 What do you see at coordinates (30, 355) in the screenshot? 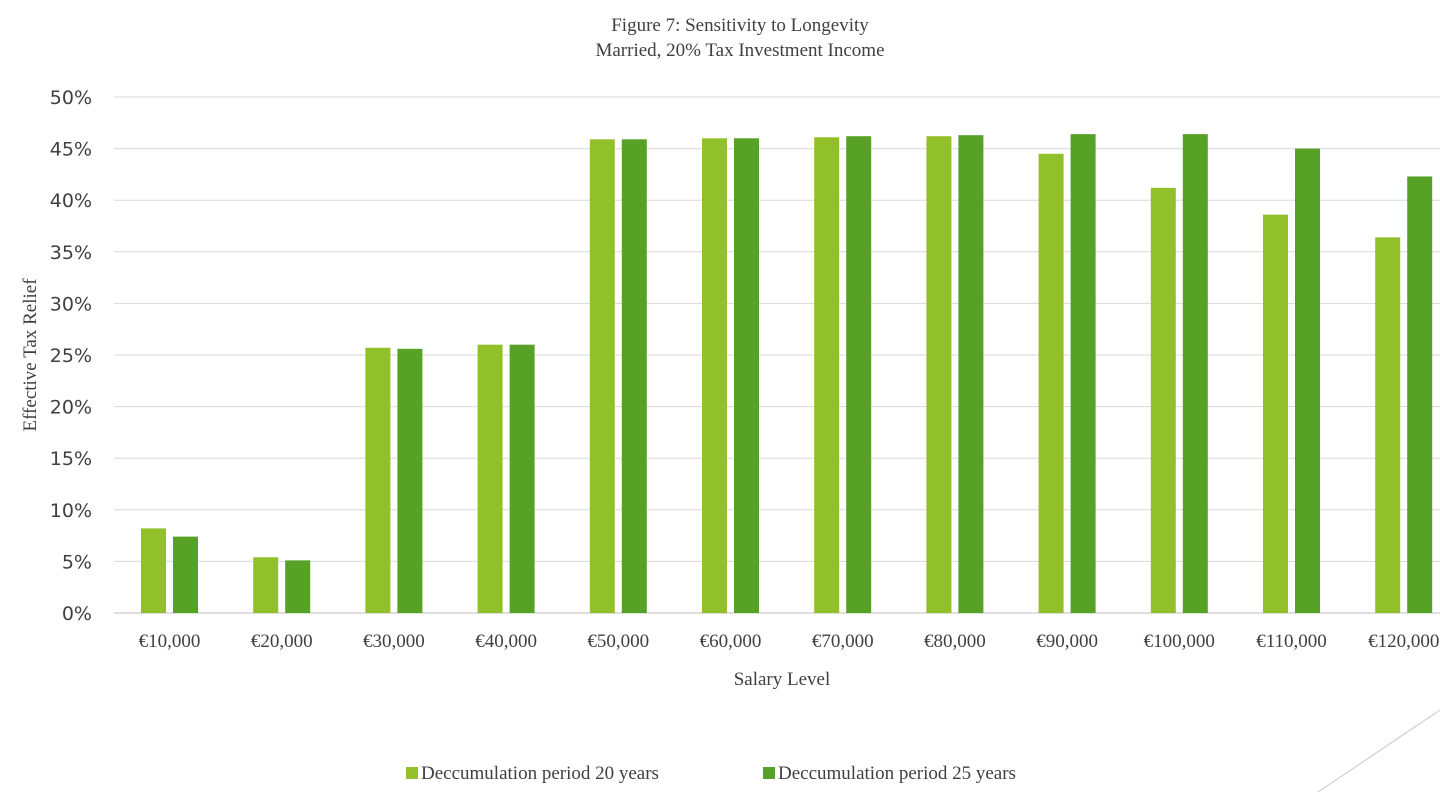
I see `y-axis-label: Effective Tax Relief` at bounding box center [30, 355].